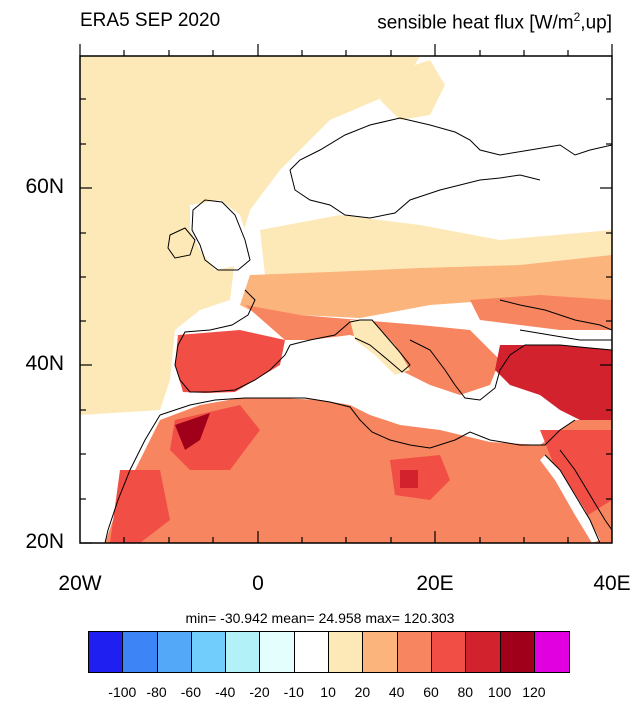 This screenshot has height=708, width=640. What do you see at coordinates (380, 347) in the screenshot?
I see `italy-zone` at bounding box center [380, 347].